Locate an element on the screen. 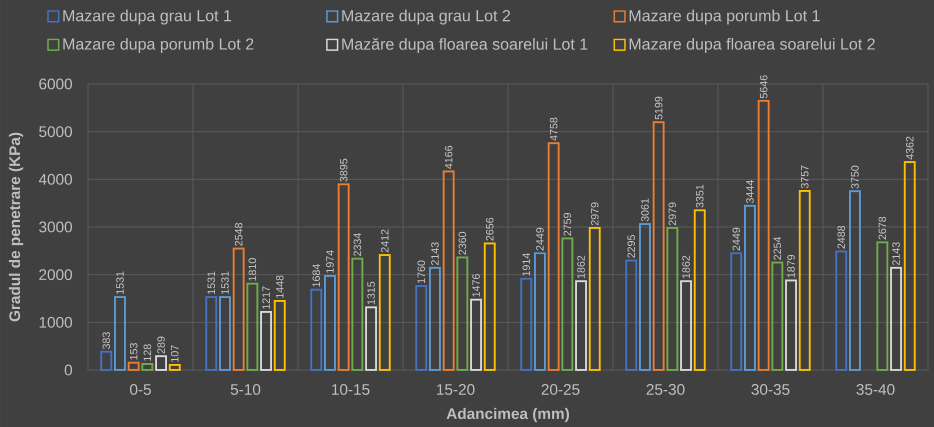  data-label: 2412 is located at coordinates (384, 241).